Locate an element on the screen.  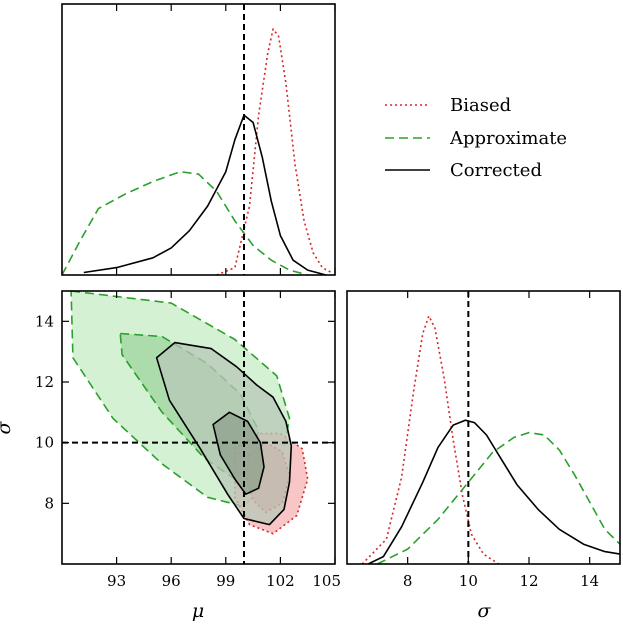
legend-biased-label: Biased is located at coordinates (480, 105).